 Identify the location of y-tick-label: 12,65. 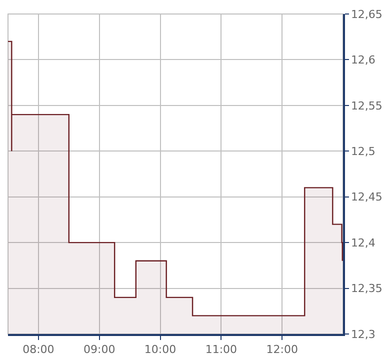
(366, 14).